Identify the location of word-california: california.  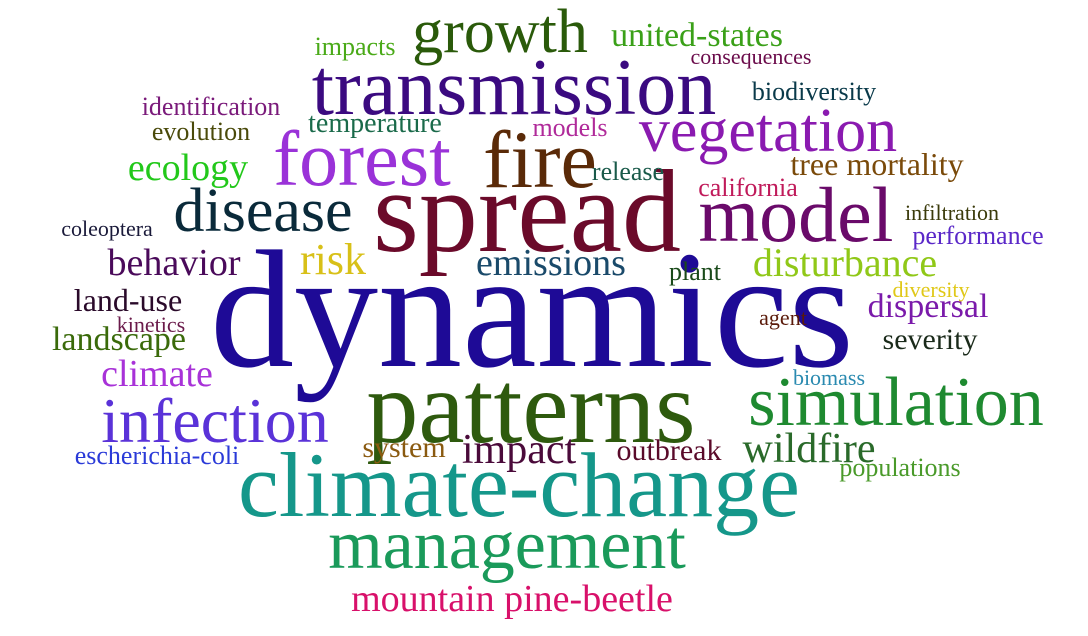
(748, 187).